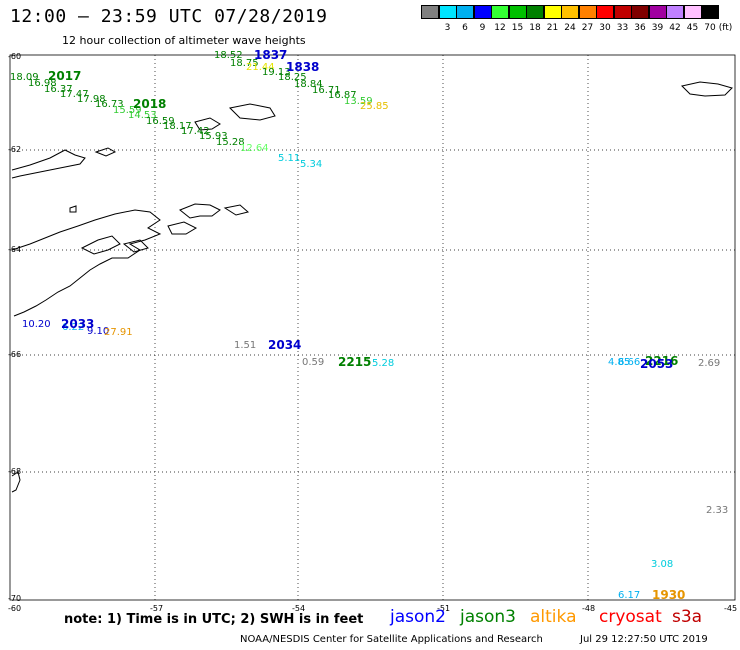 The image size is (740, 650). What do you see at coordinates (553, 617) in the screenshot?
I see `sat-legend-altika: altika` at bounding box center [553, 617].